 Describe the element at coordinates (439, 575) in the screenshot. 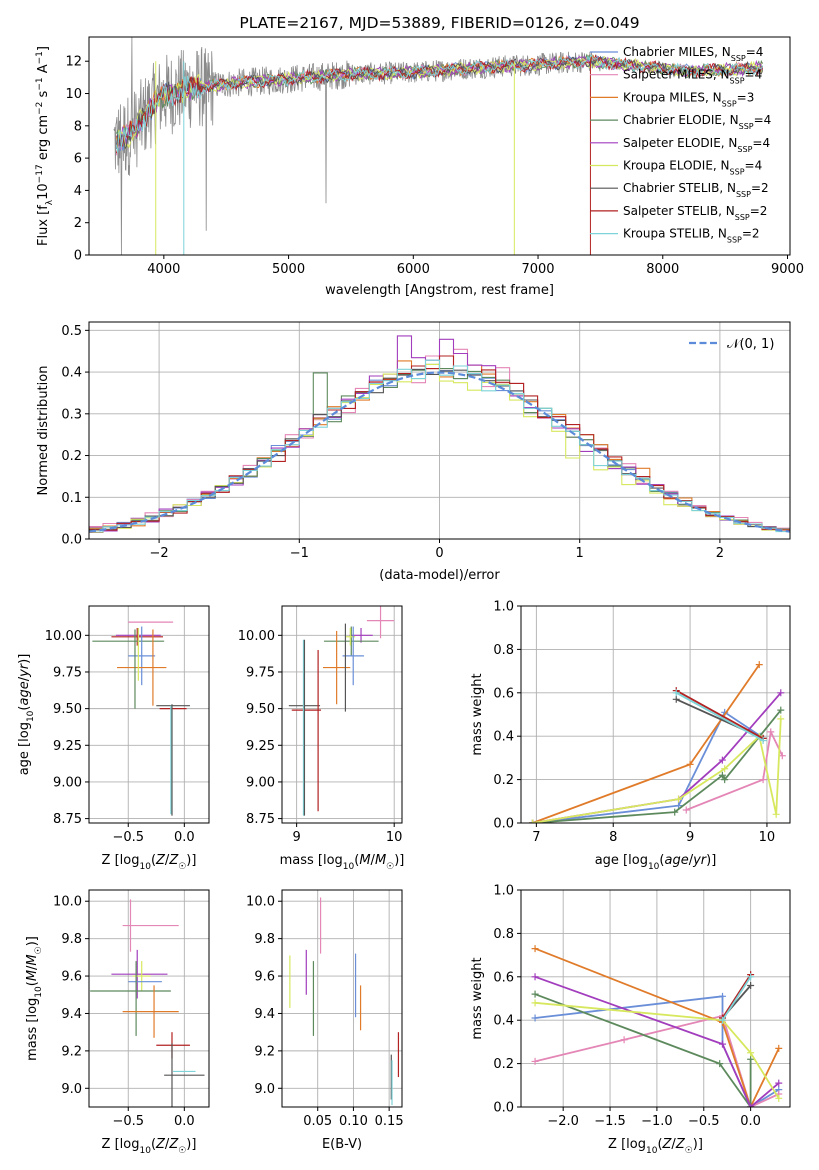

I see `x-axis-label: (data-model)/error` at that location.